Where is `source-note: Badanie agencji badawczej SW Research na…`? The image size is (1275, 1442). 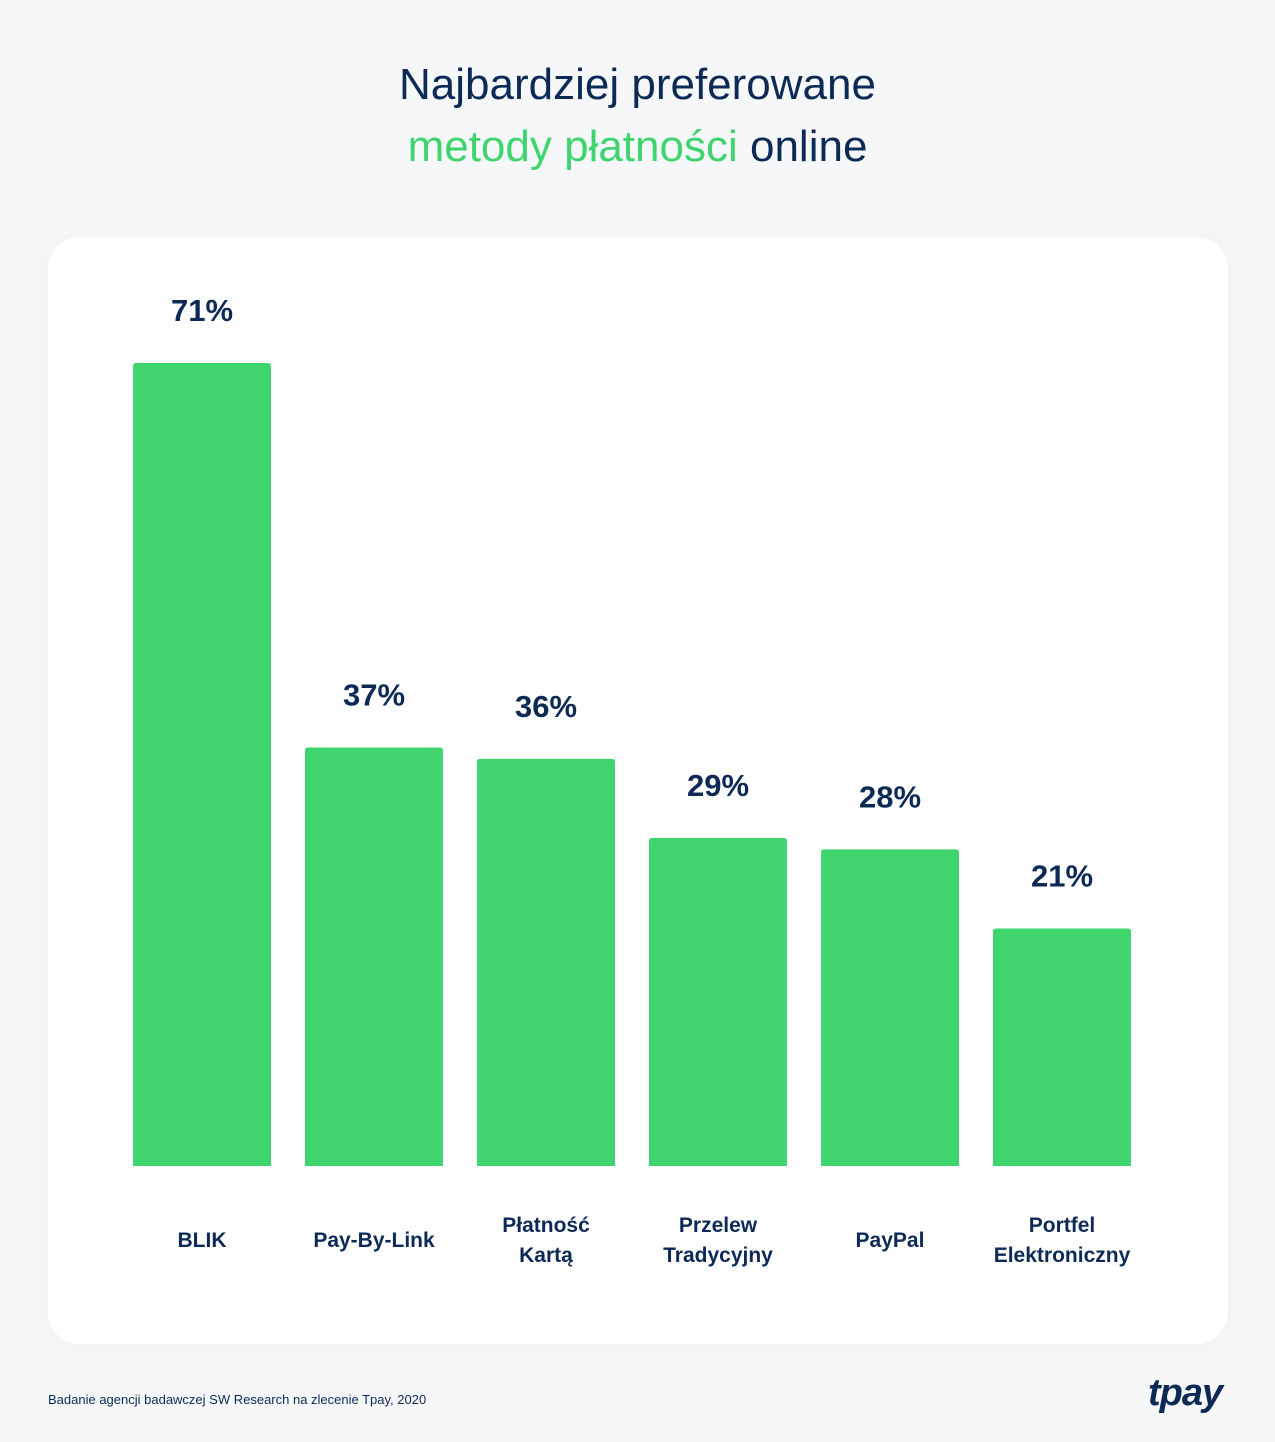 source-note: Badanie agencji badawczej SW Research na… is located at coordinates (237, 1399).